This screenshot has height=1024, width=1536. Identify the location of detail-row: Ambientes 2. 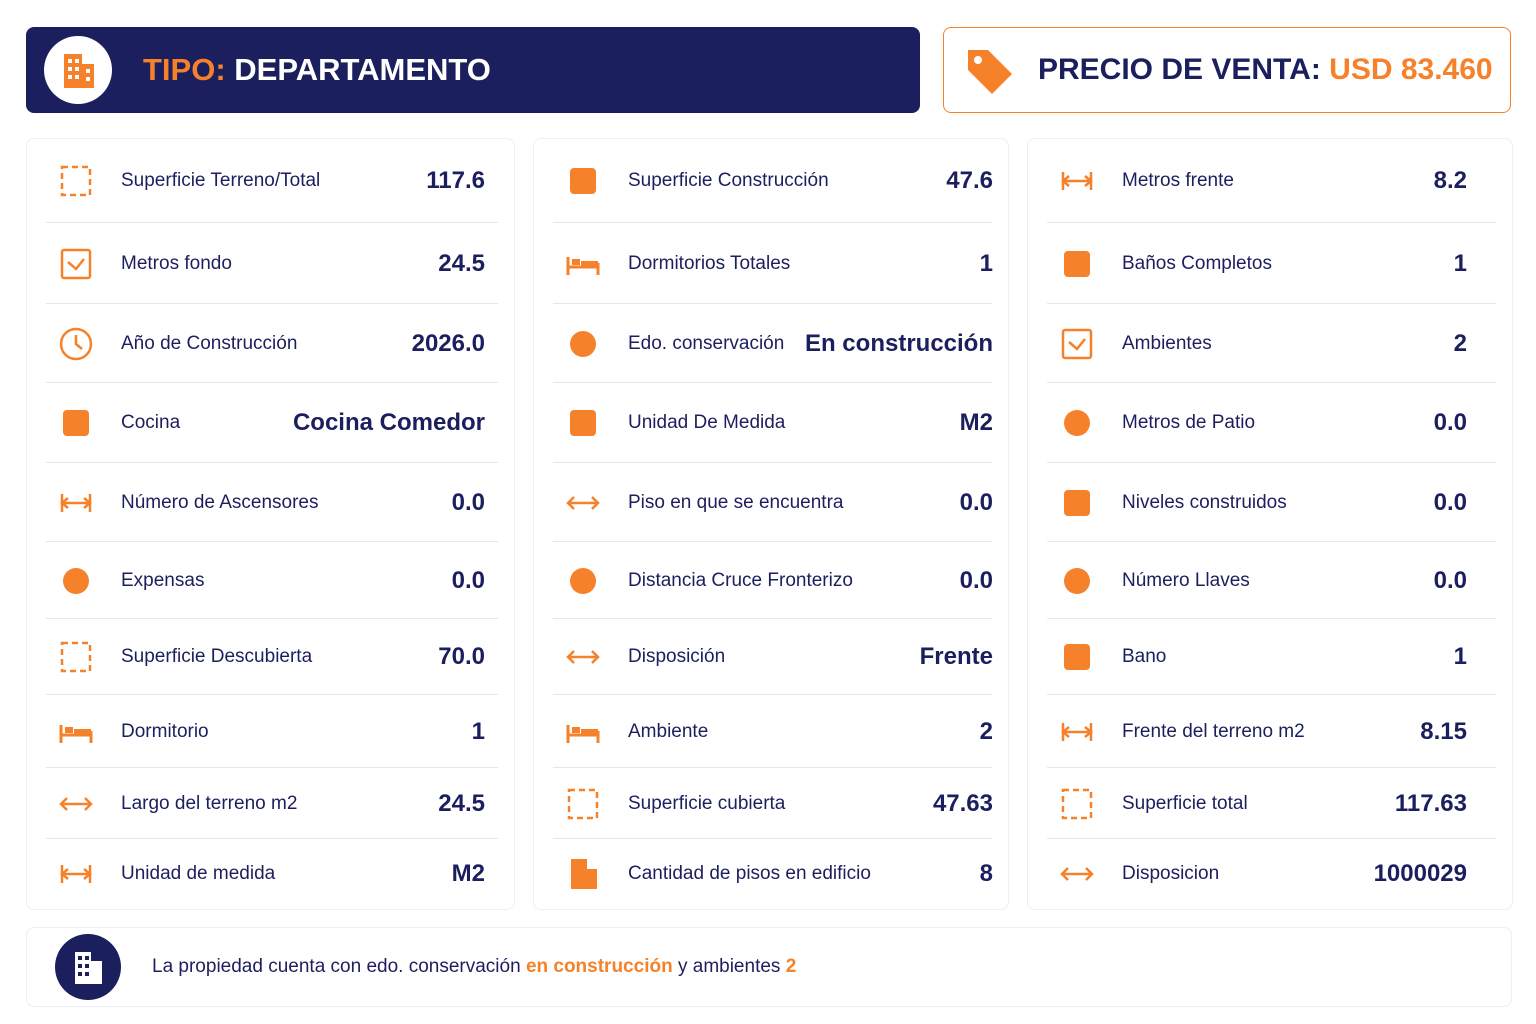
(1270, 343).